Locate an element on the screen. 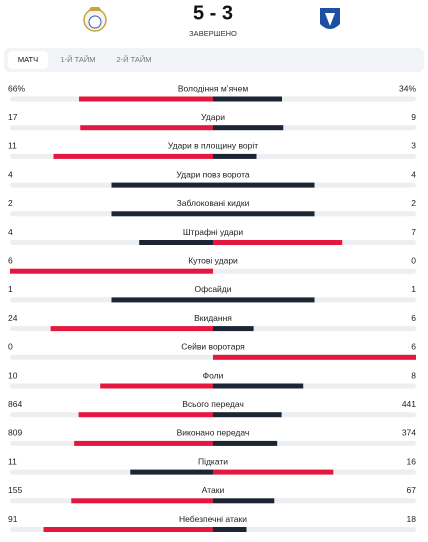  home-value: 1 is located at coordinates (10, 289).